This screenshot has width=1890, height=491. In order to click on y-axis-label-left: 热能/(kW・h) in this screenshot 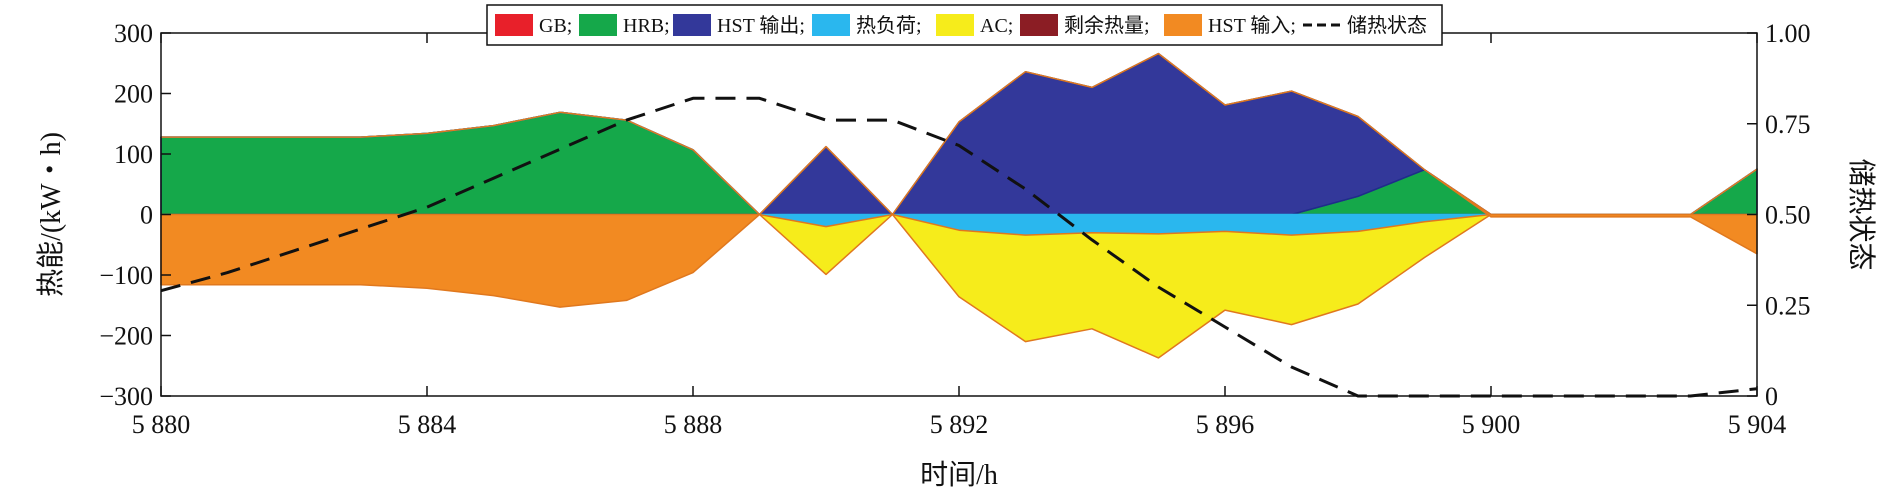, I will do `click(51, 214)`.